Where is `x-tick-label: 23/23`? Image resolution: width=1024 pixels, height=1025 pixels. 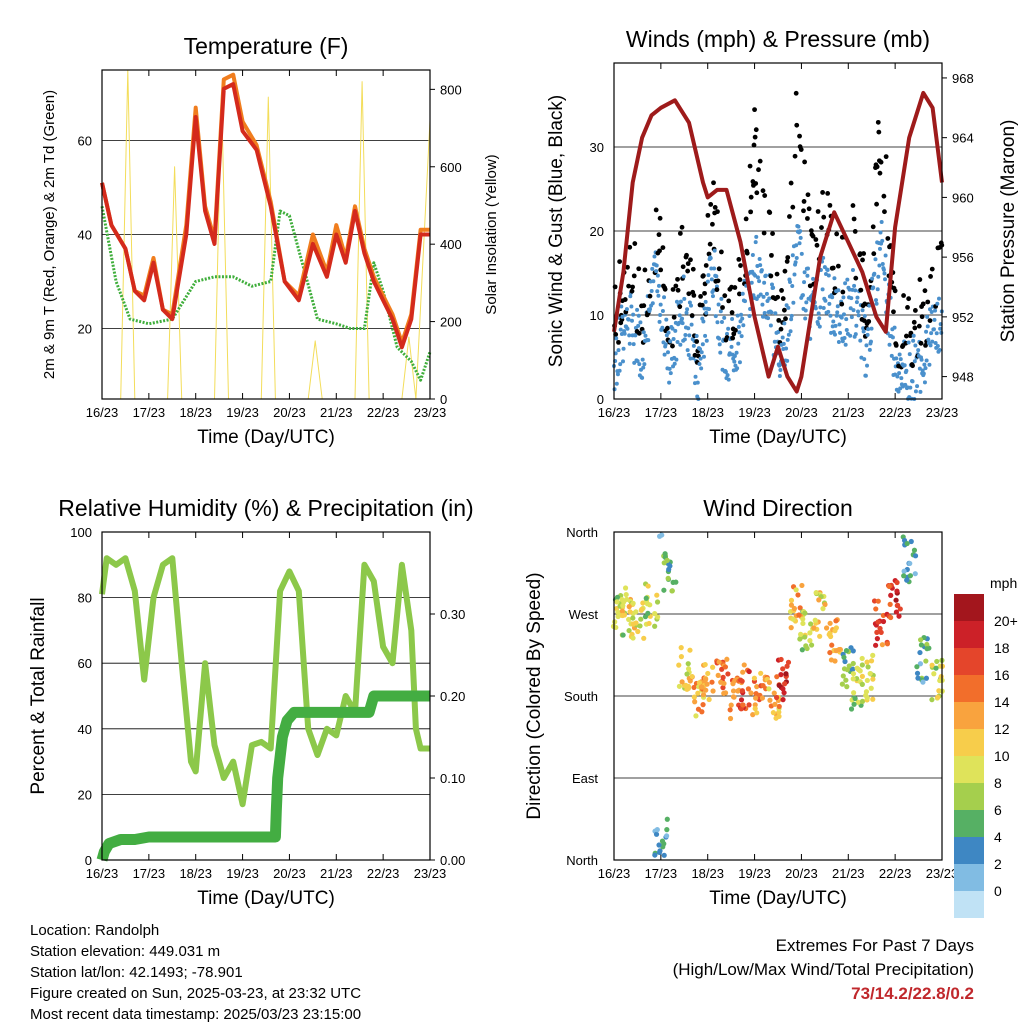 x-tick-label: 23/23 is located at coordinates (430, 873).